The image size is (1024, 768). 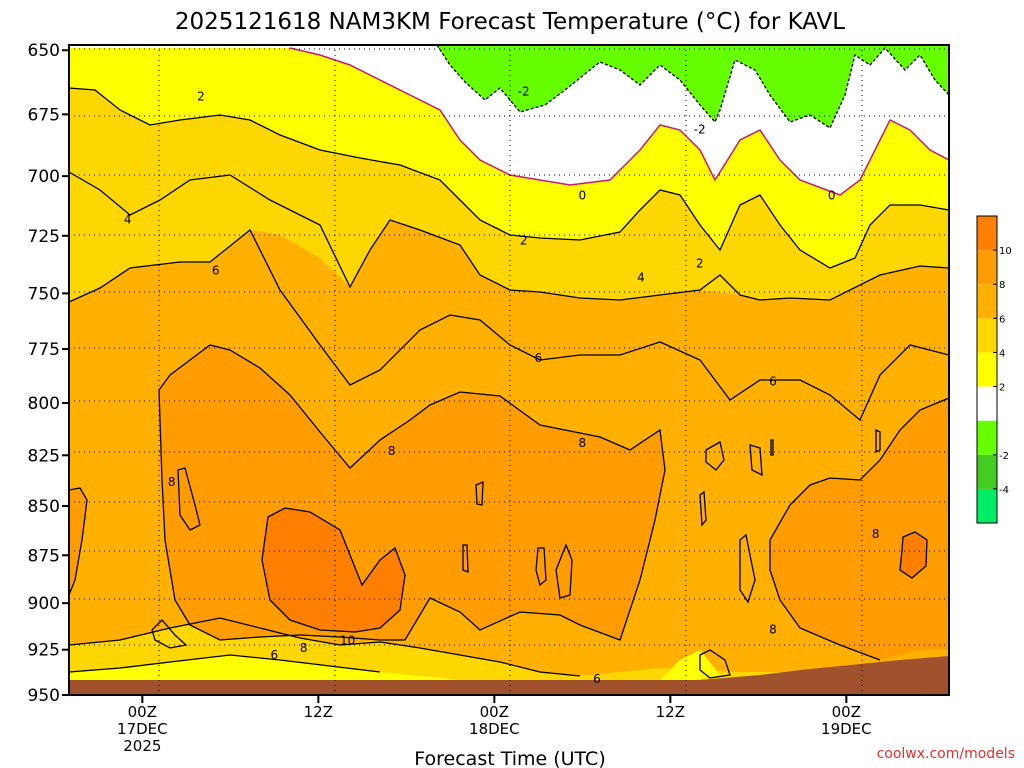 I want to click on x-tick-label: 17DEC, so click(x=142, y=729).